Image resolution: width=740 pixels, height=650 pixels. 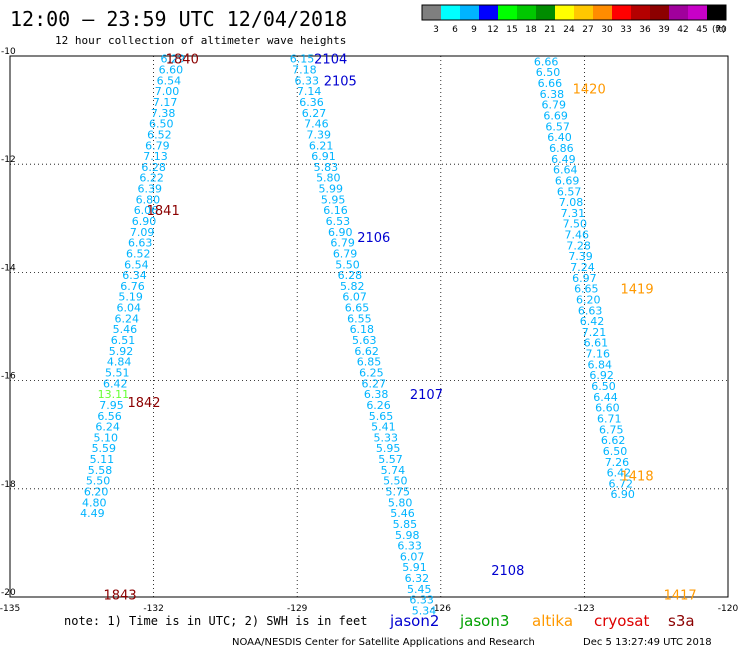 I want to click on swh-value-s3a: 6.63, so click(x=140, y=243).